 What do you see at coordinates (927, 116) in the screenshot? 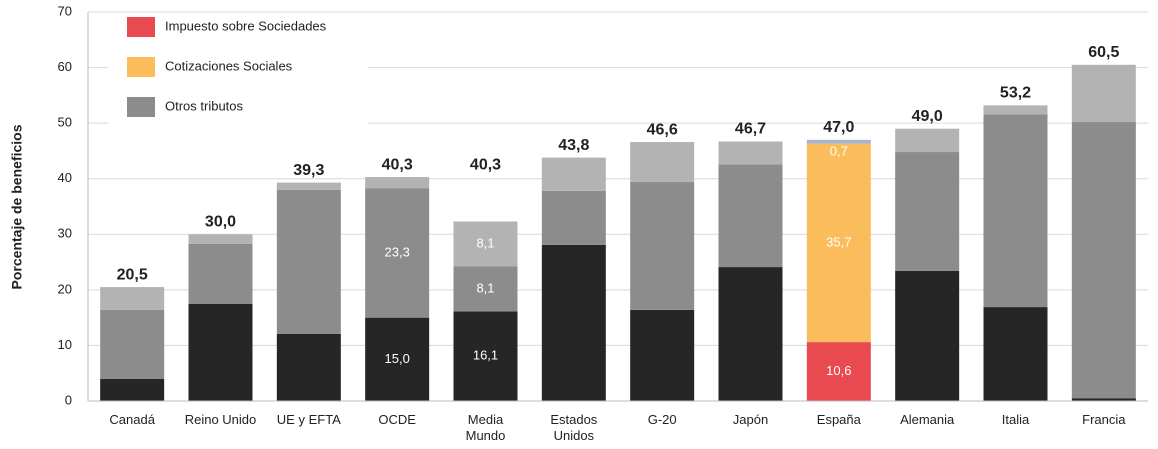
I see `total-label: 49,0` at bounding box center [927, 116].